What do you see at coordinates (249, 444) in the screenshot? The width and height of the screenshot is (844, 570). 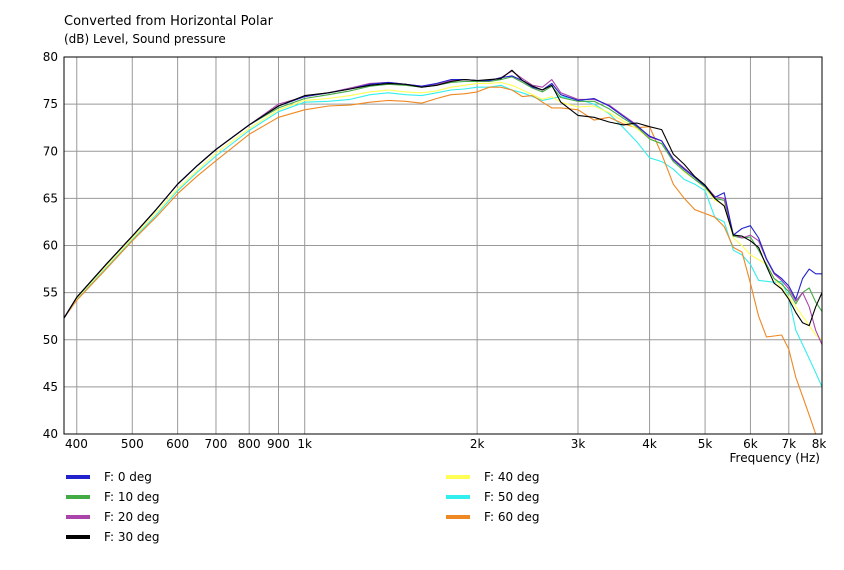 I see `x-tick-label: 800` at bounding box center [249, 444].